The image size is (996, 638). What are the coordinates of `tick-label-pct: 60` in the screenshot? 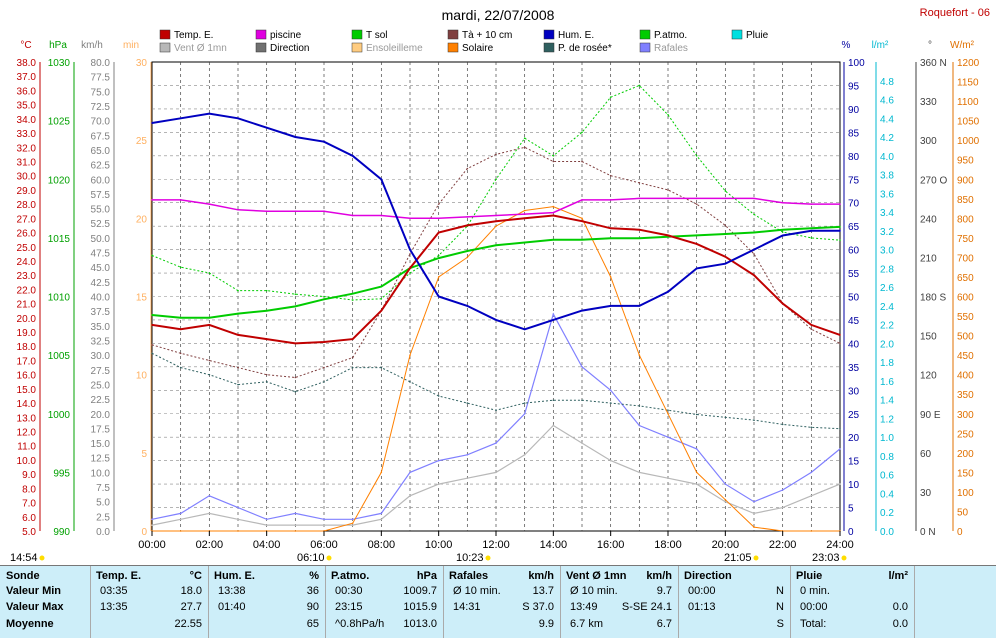 It's located at (854, 251).